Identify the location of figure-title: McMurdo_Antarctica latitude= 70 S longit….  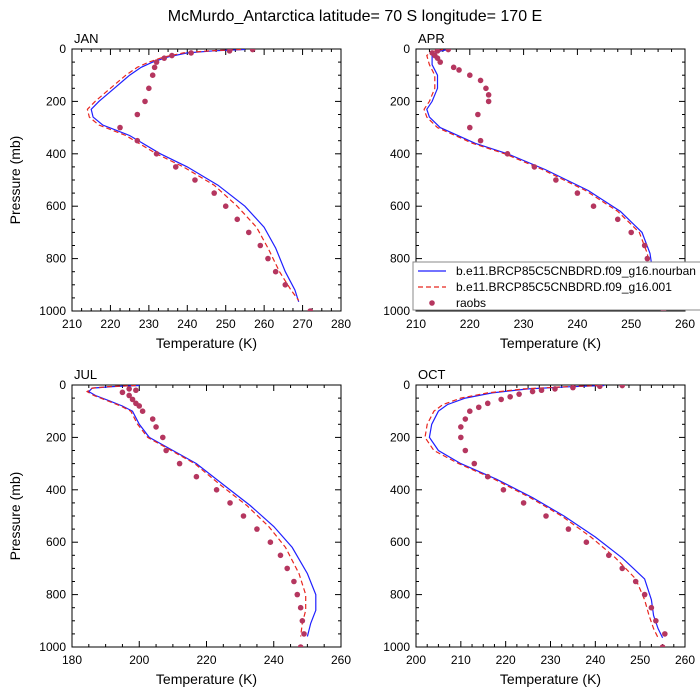
(355, 16).